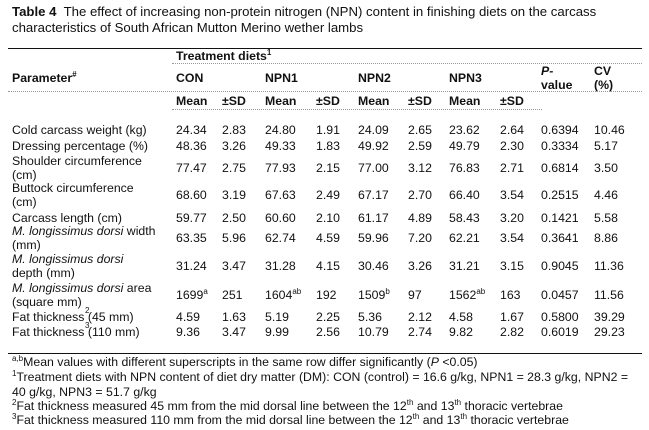 This screenshot has height=430, width=649. What do you see at coordinates (224, 55) in the screenshot?
I see `treatment-diets-header: Treatment diets1` at bounding box center [224, 55].